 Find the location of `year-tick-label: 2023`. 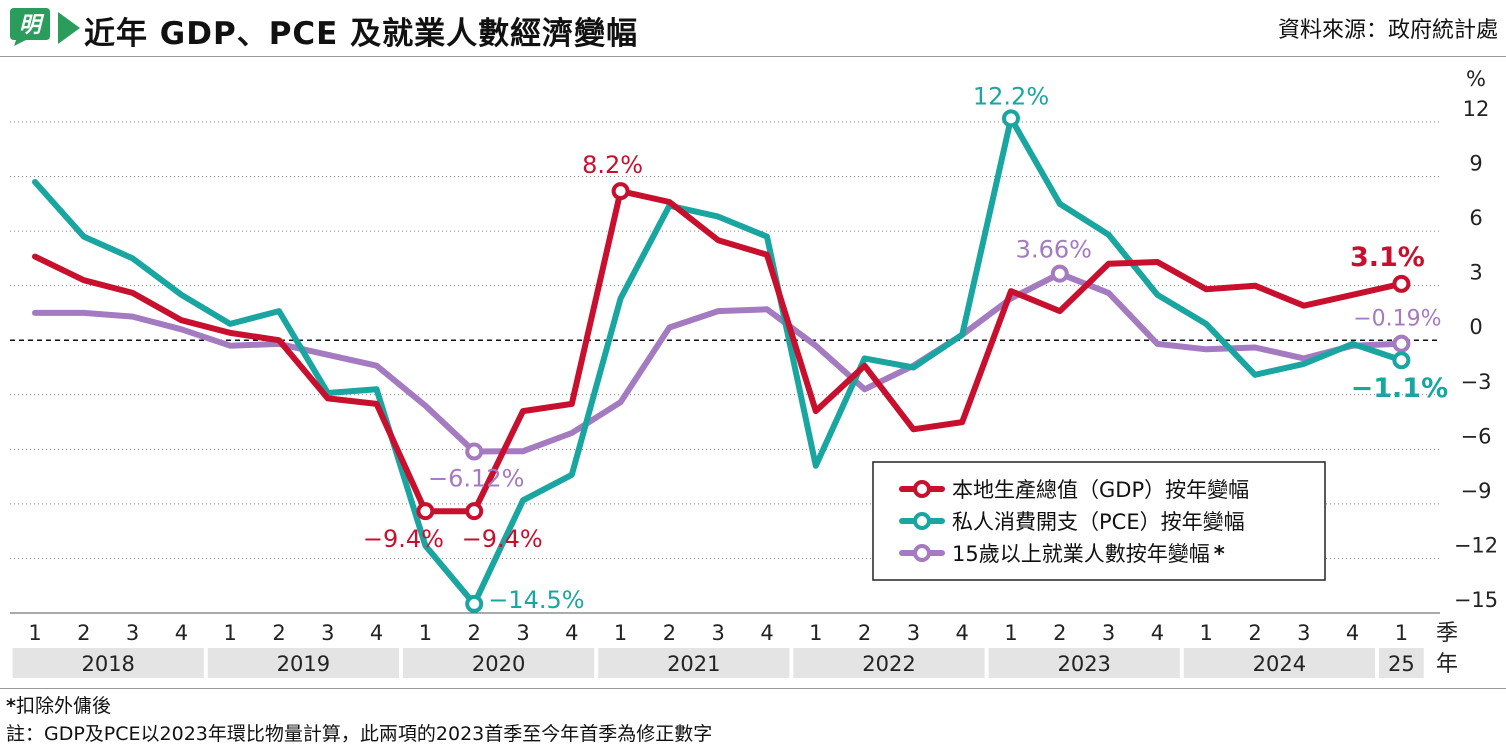

year-tick-label: 2023 is located at coordinates (1083, 664).